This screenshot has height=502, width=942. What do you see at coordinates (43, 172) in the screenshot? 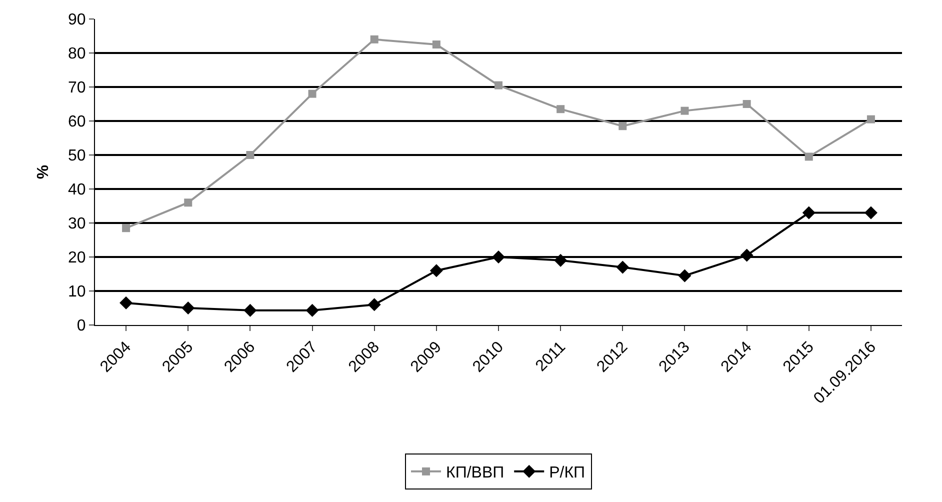
I see `y-axis-title: %` at bounding box center [43, 172].